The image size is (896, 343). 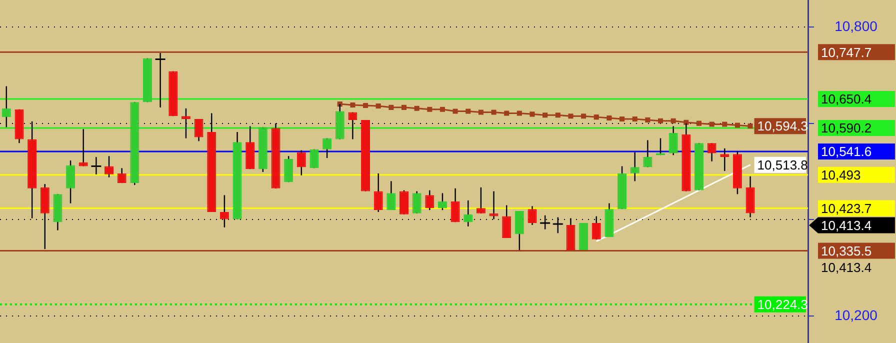 What do you see at coordinates (846, 128) in the screenshot?
I see `ref-line-label: 10,590.2` at bounding box center [846, 128].